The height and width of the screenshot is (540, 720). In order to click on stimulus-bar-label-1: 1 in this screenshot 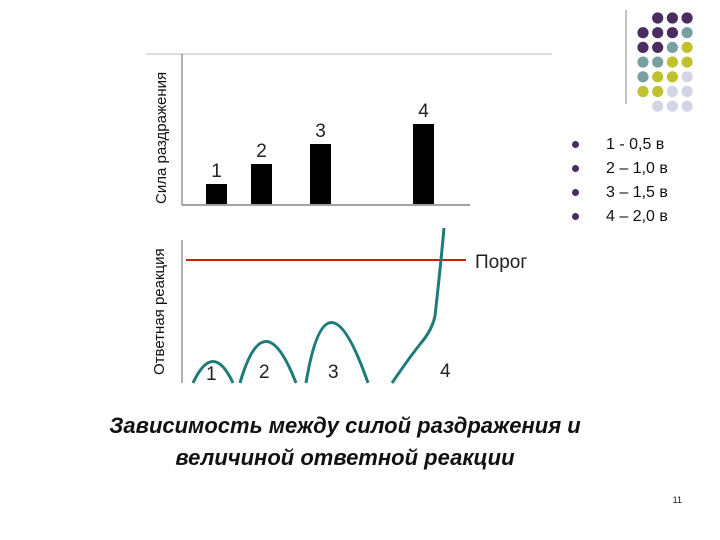, I will do `click(216, 171)`.